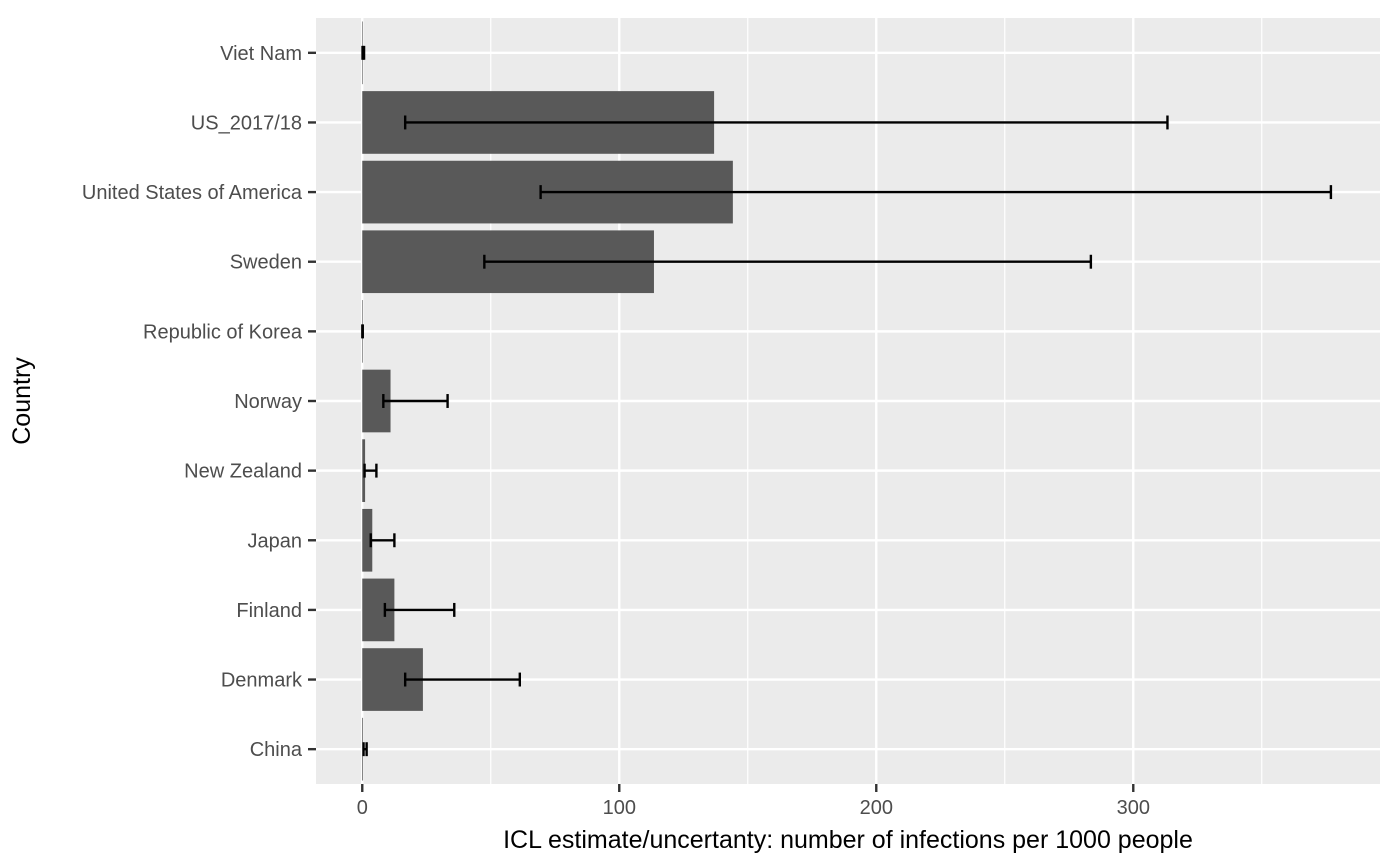  Describe the element at coordinates (192, 193) in the screenshot. I see `y-tick-label: United States of America` at that location.